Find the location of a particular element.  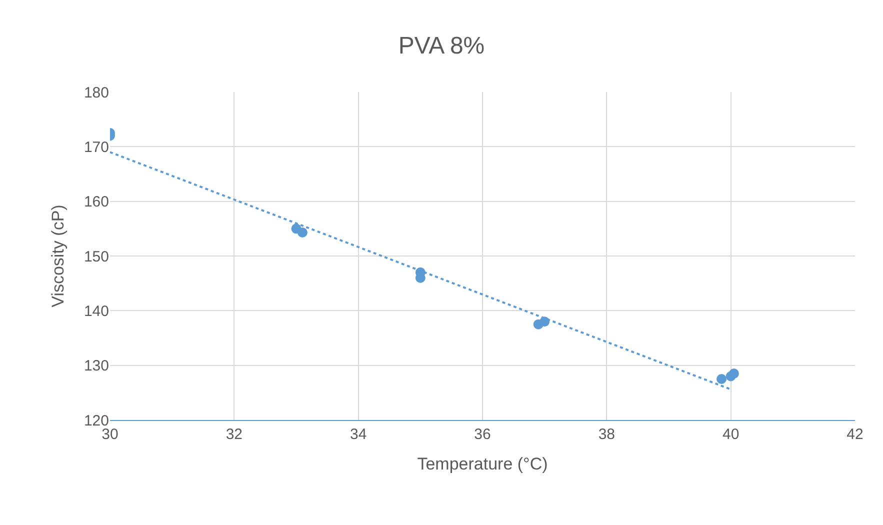

x-axis-title: Temperature (°C) is located at coordinates (482, 464).